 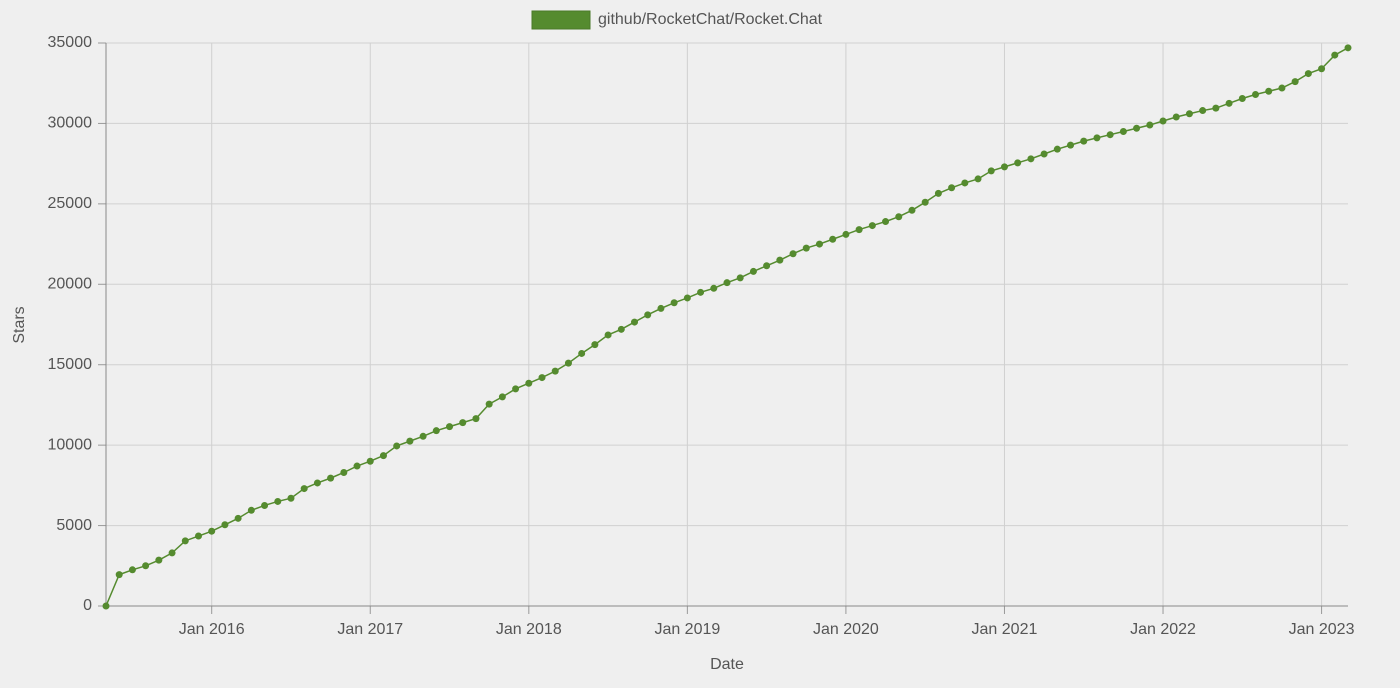 I want to click on x-tick-label: Jan 2022, so click(x=1163, y=629).